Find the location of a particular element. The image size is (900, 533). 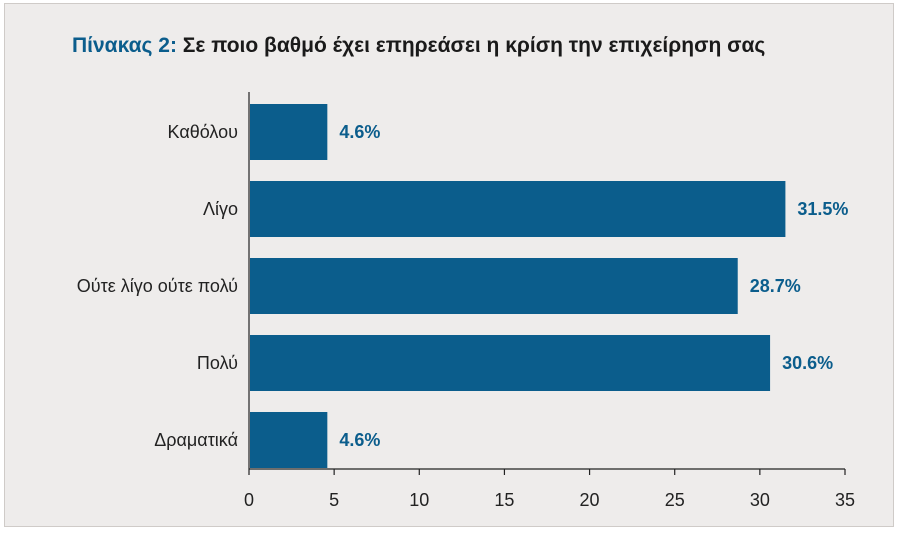

x-tick-label: 5 is located at coordinates (334, 500).